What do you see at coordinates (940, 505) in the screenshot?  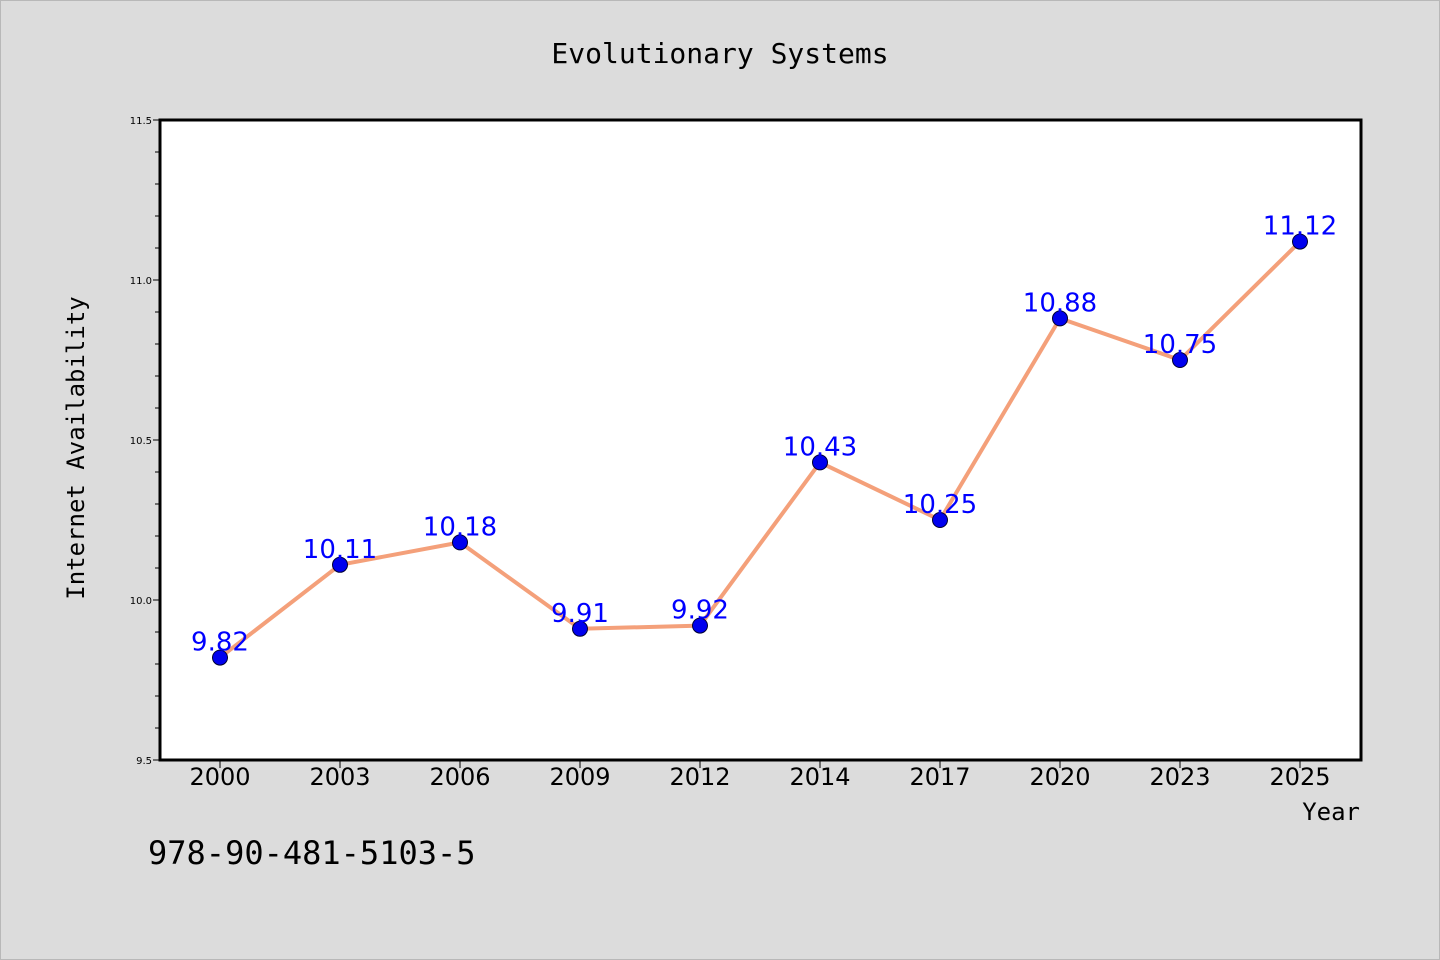 I see `data-label: 10.25` at bounding box center [940, 505].